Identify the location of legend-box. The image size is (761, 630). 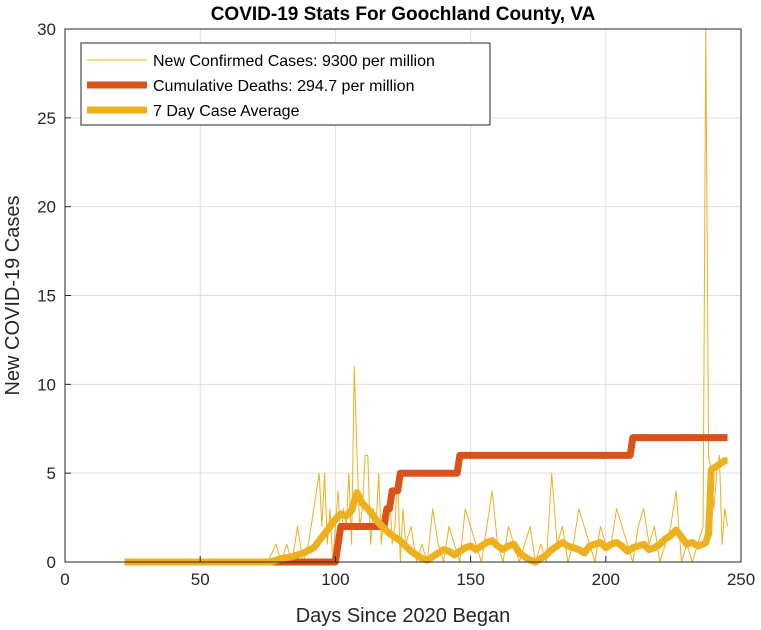
(285, 84).